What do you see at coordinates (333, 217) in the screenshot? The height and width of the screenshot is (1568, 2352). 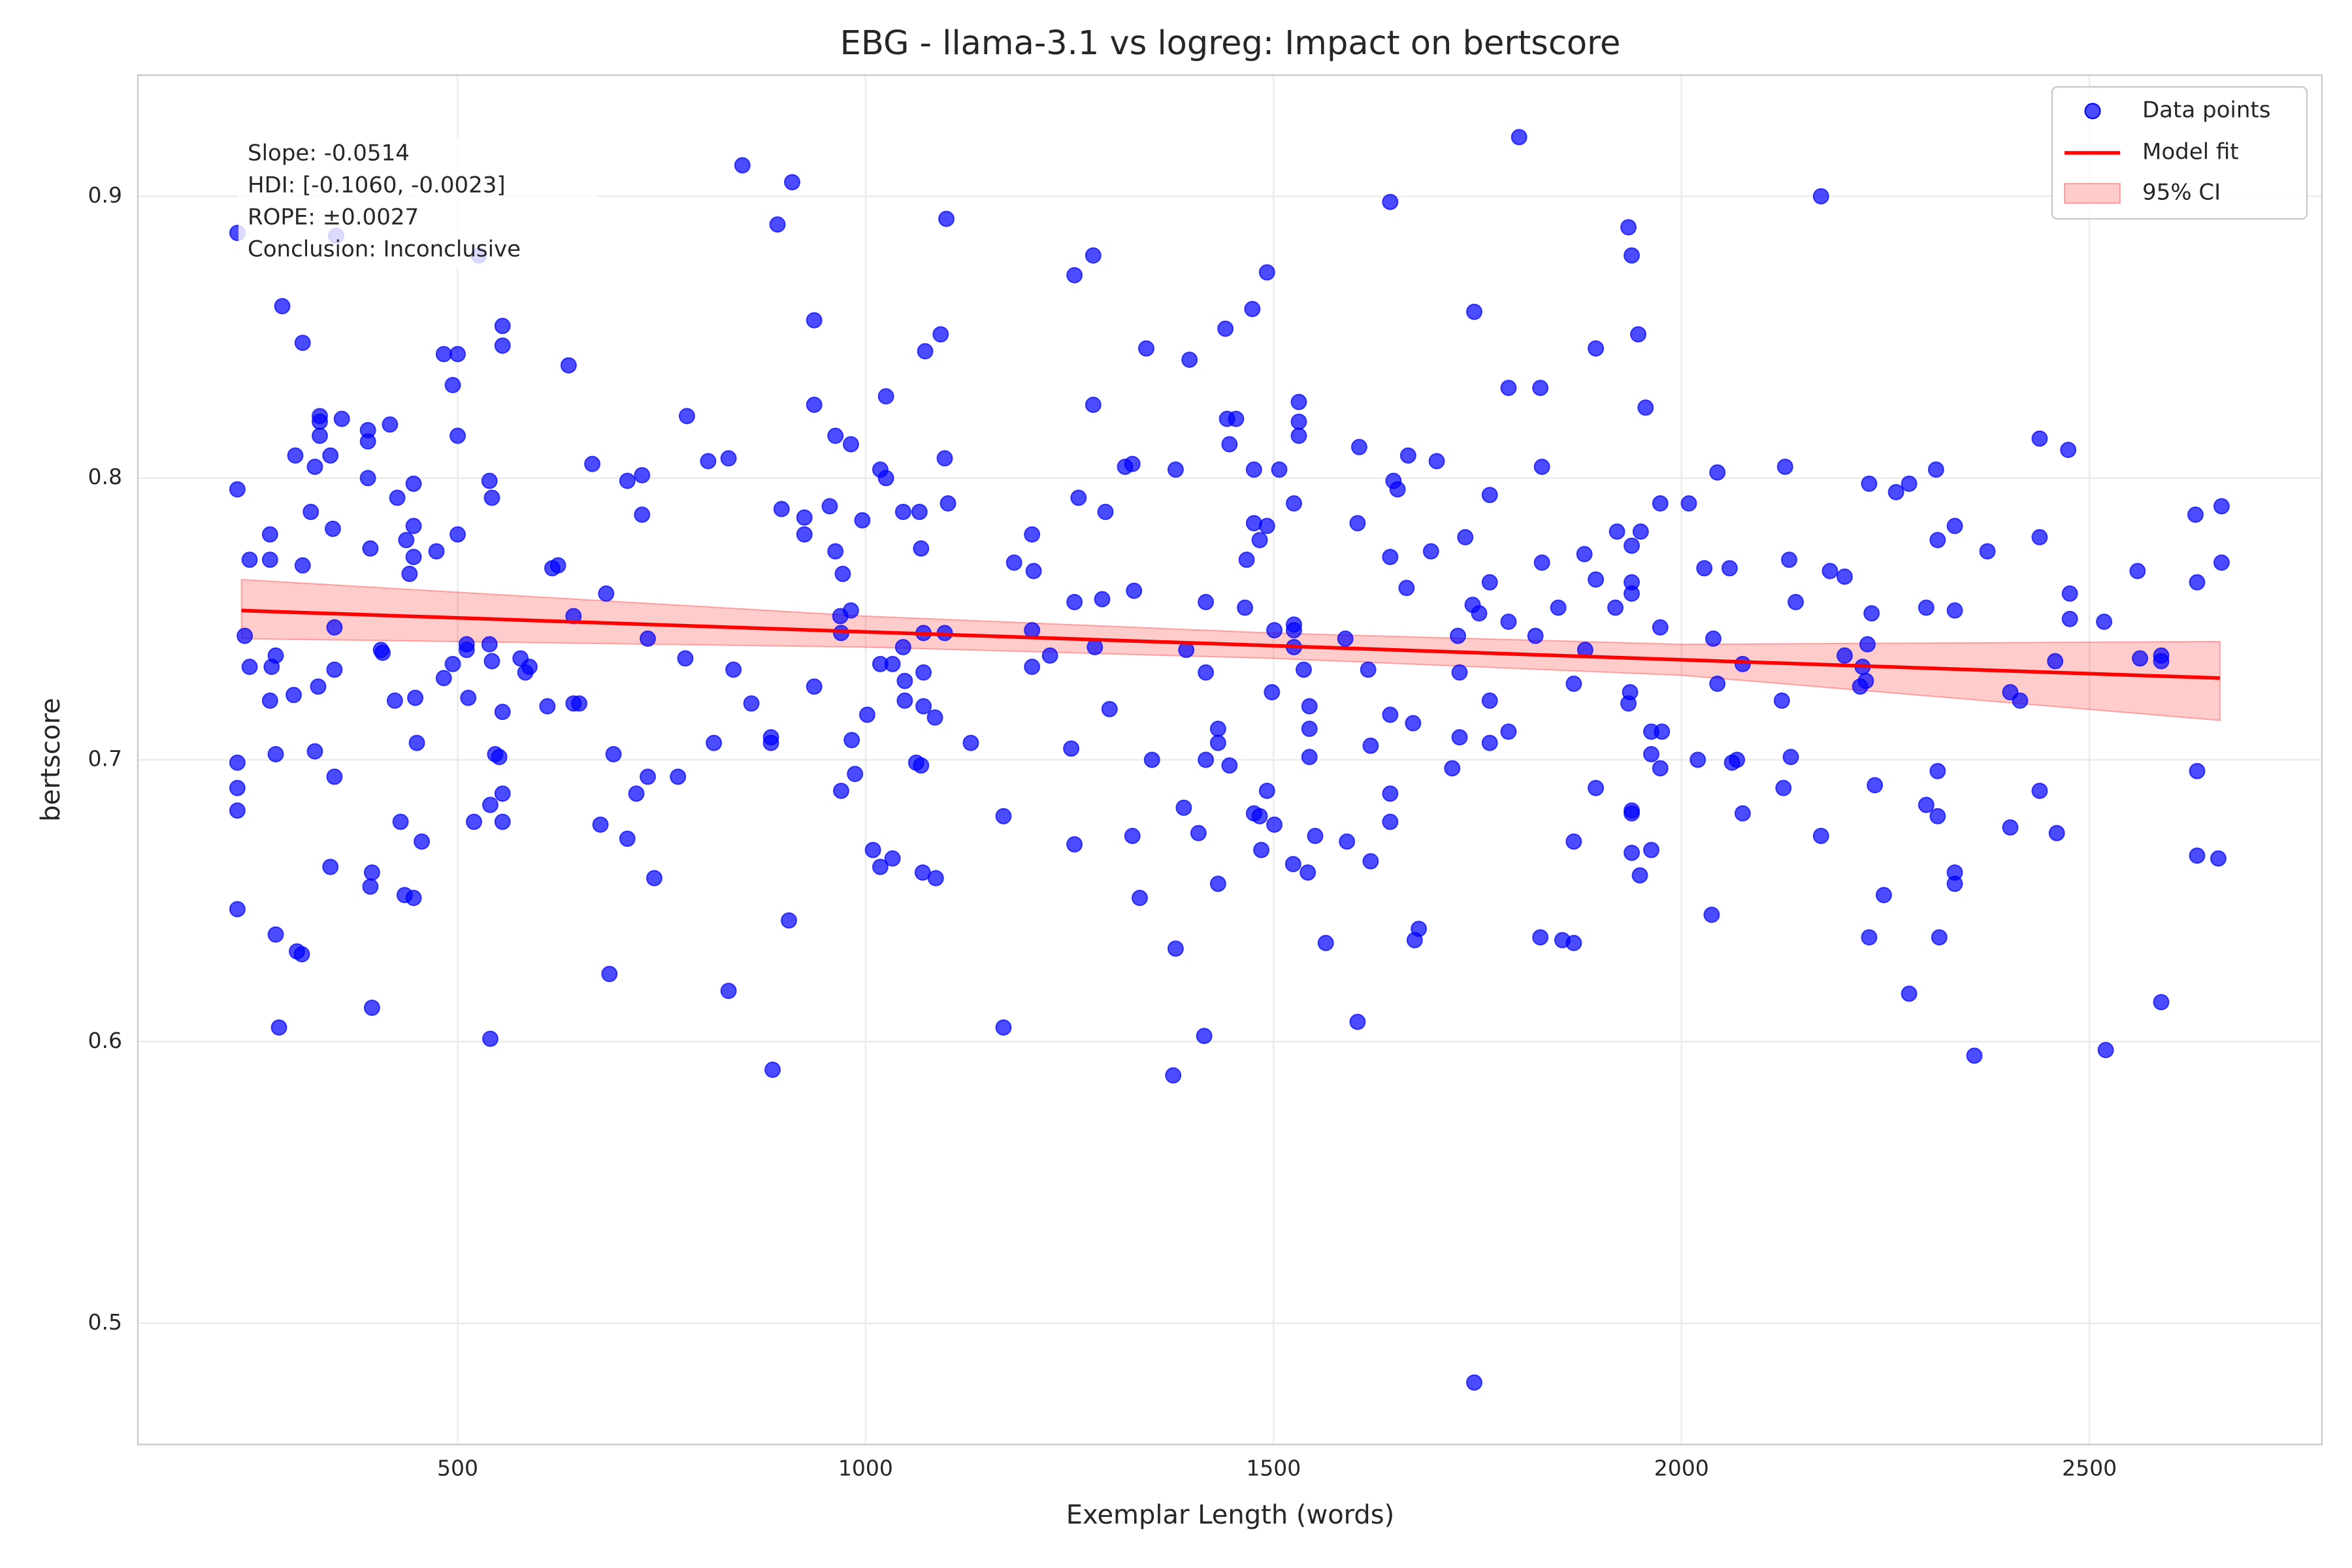 I see `annotation-line: ROPE: ±0.0027` at bounding box center [333, 217].